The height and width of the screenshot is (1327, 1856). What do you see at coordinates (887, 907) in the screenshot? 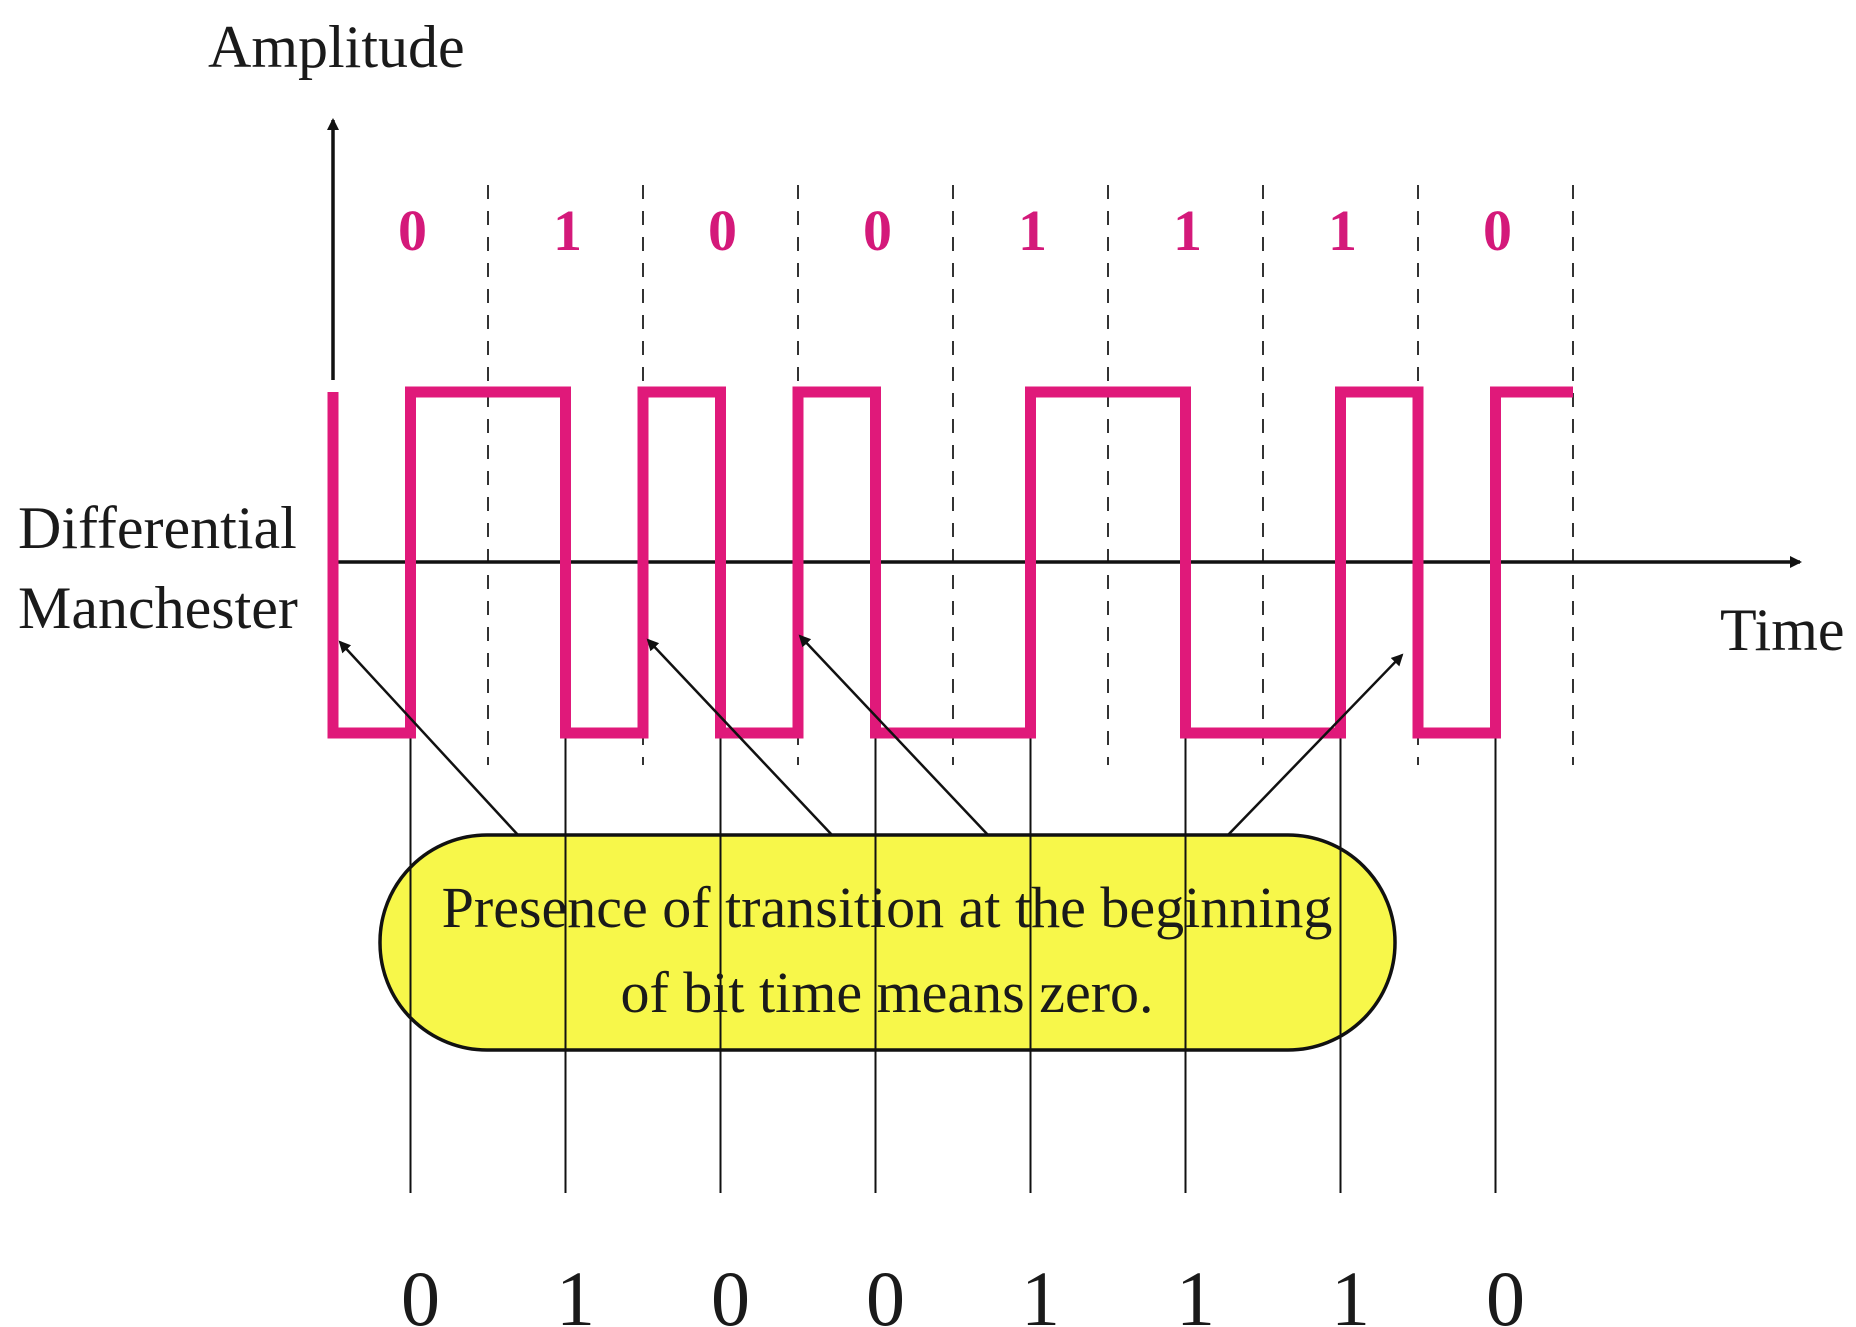
I see `callout-text-line1: Presence of transition at the beginning` at bounding box center [887, 907].